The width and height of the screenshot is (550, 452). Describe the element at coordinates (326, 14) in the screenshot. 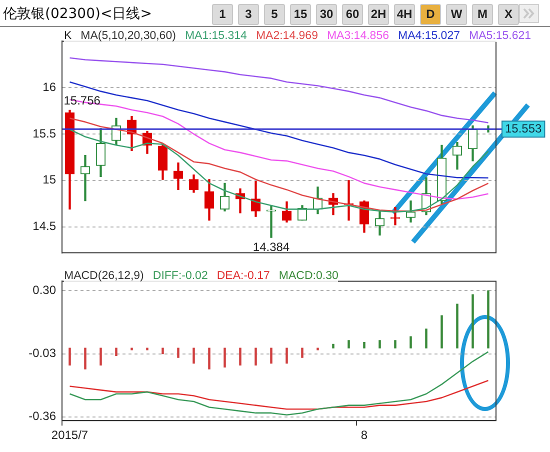

I see `text: 30` at that location.